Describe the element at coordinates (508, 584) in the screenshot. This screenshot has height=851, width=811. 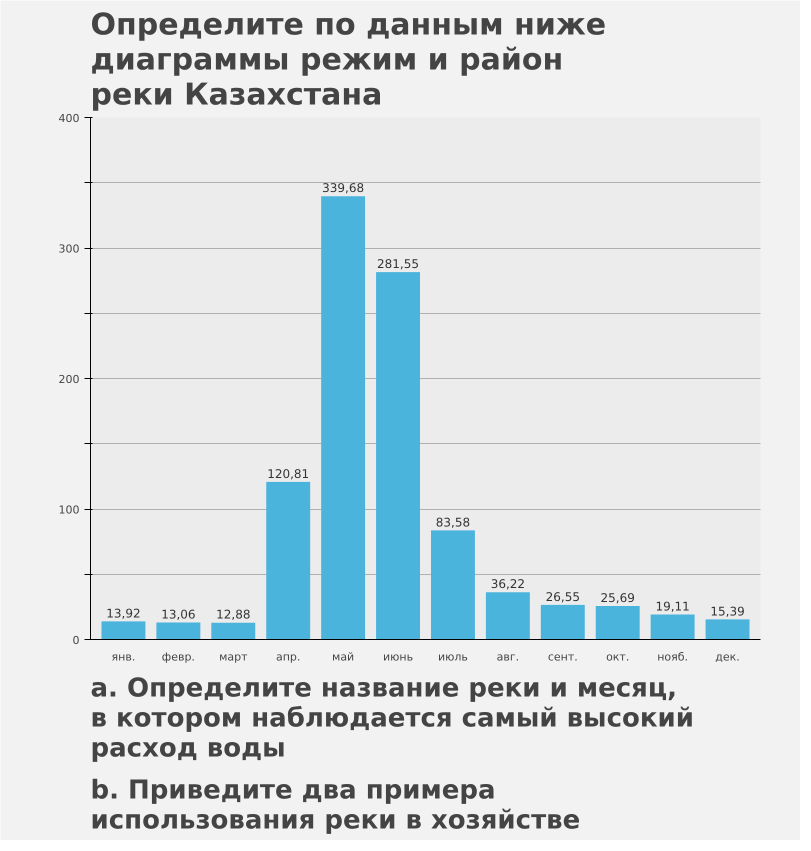
I see `data-label: 36,22` at that location.